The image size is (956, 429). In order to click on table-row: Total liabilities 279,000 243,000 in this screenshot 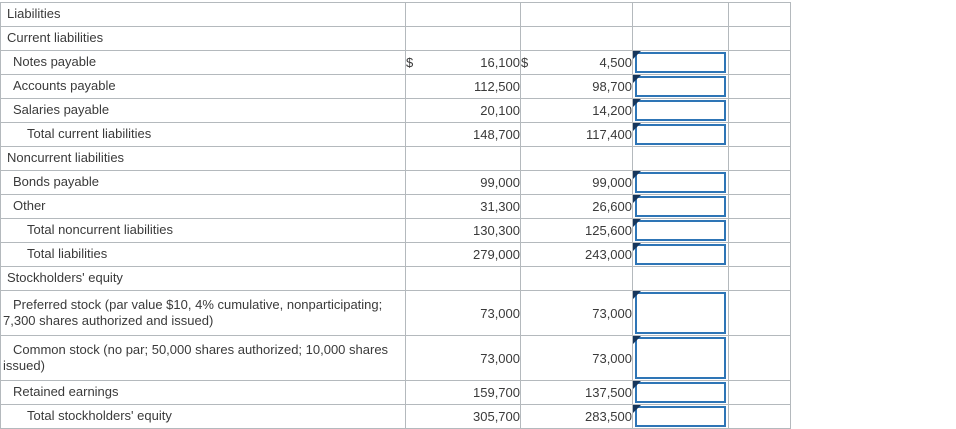, I will do `click(395, 254)`.